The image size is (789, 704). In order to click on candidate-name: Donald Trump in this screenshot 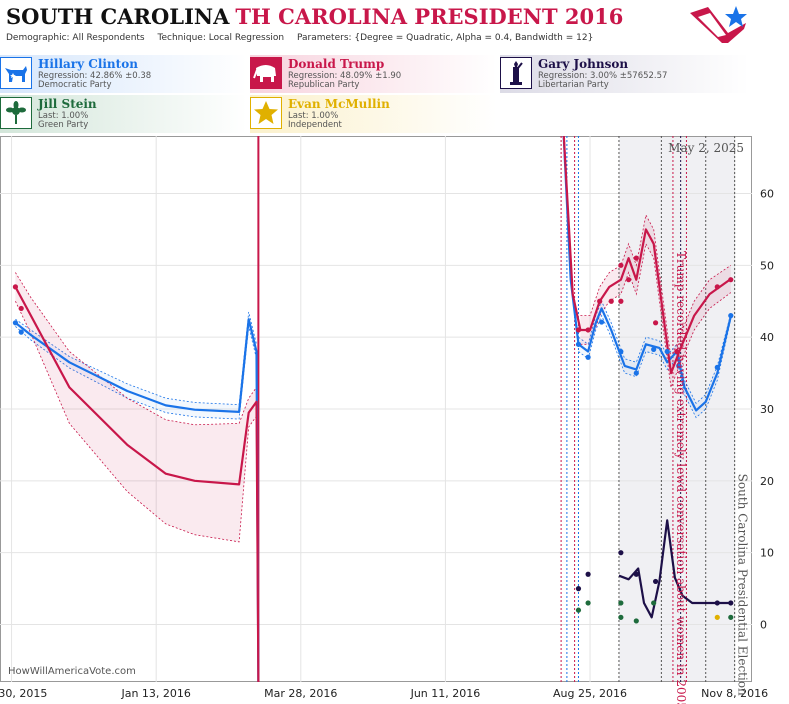, I will do `click(336, 64)`.